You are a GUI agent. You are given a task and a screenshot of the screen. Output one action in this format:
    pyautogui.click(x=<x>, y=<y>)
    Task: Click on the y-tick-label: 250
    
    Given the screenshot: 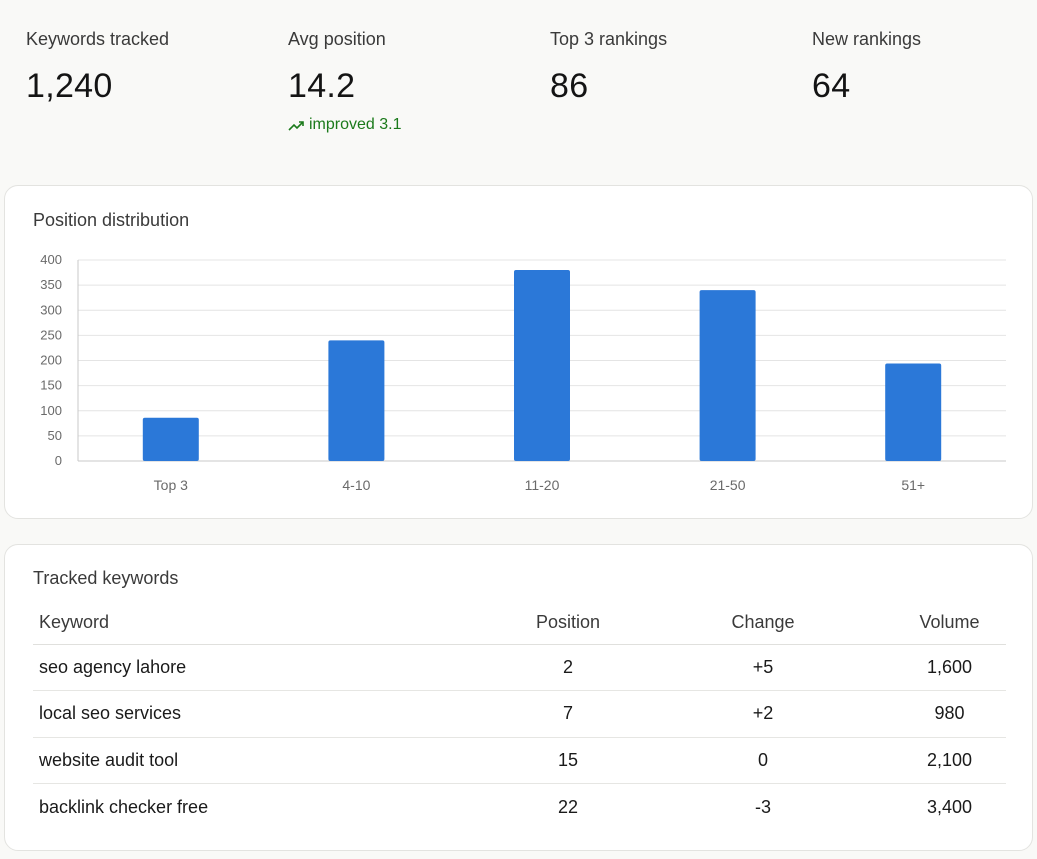 What is the action you would take?
    pyautogui.click(x=51, y=334)
    